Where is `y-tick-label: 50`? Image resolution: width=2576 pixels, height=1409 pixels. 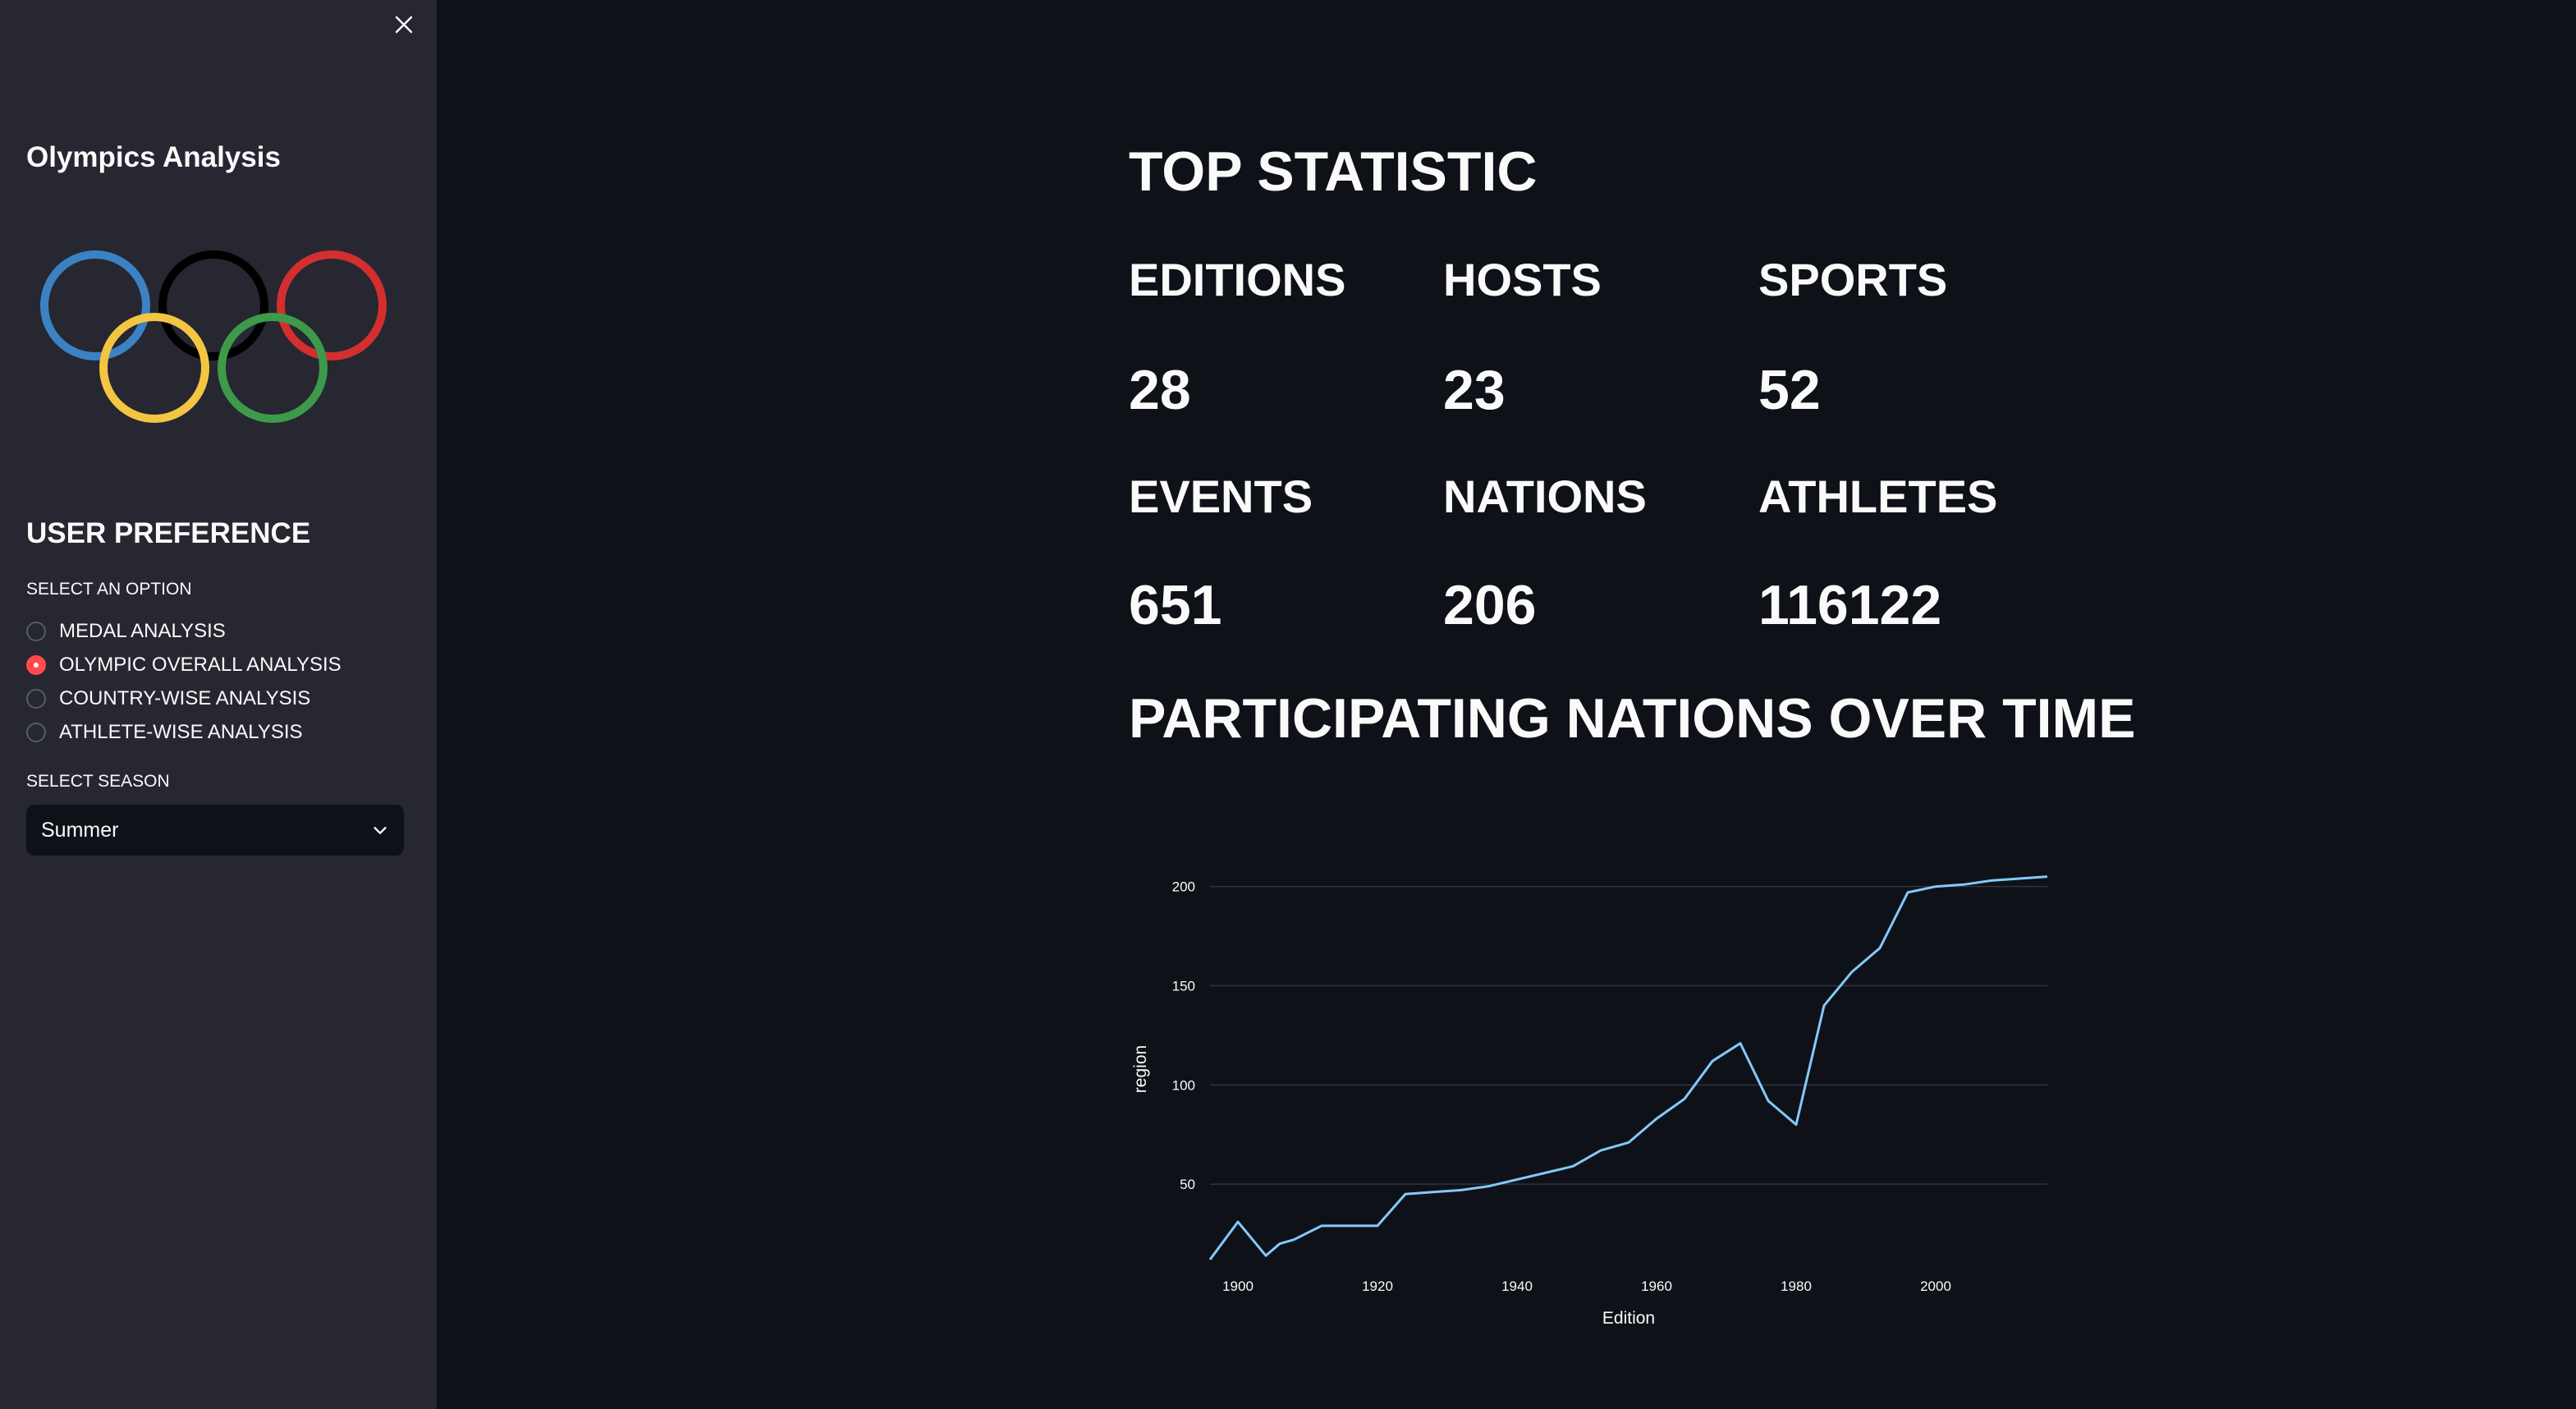 y-tick-label: 50 is located at coordinates (1187, 1184).